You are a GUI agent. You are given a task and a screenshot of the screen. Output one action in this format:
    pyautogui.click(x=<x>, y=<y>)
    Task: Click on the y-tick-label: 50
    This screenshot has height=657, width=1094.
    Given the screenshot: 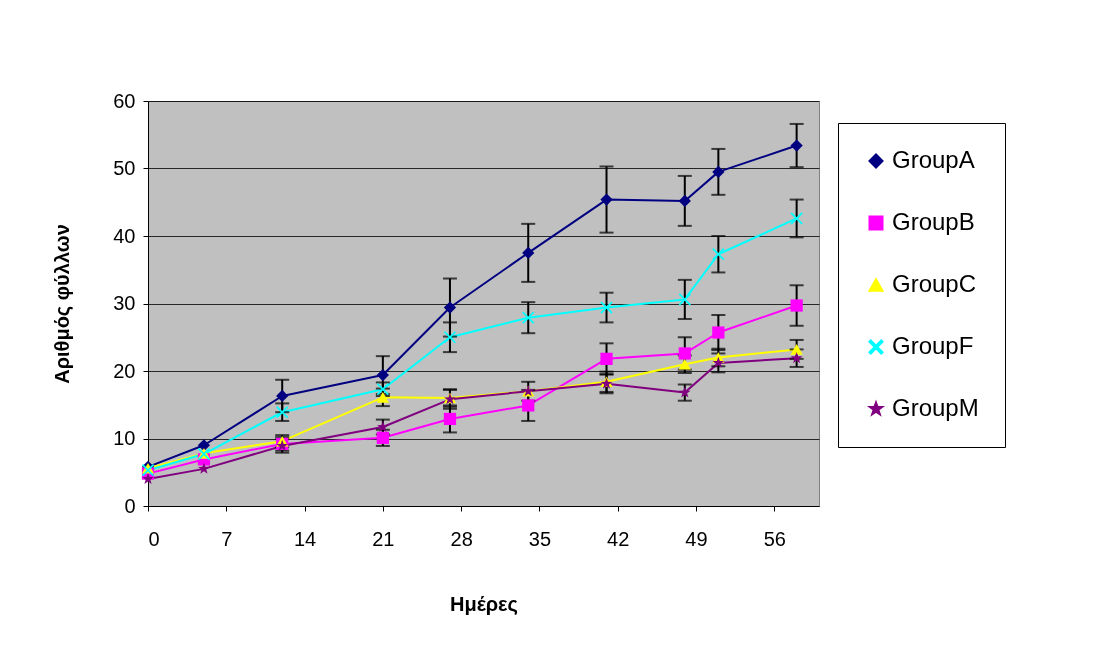 What is the action you would take?
    pyautogui.click(x=124, y=168)
    